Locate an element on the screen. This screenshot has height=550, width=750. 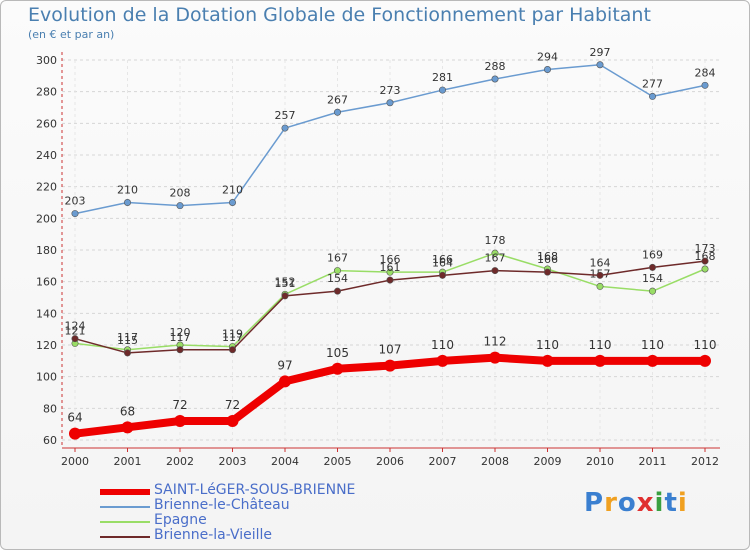
x-tick-label-2012: 2012 is located at coordinates (705, 461).